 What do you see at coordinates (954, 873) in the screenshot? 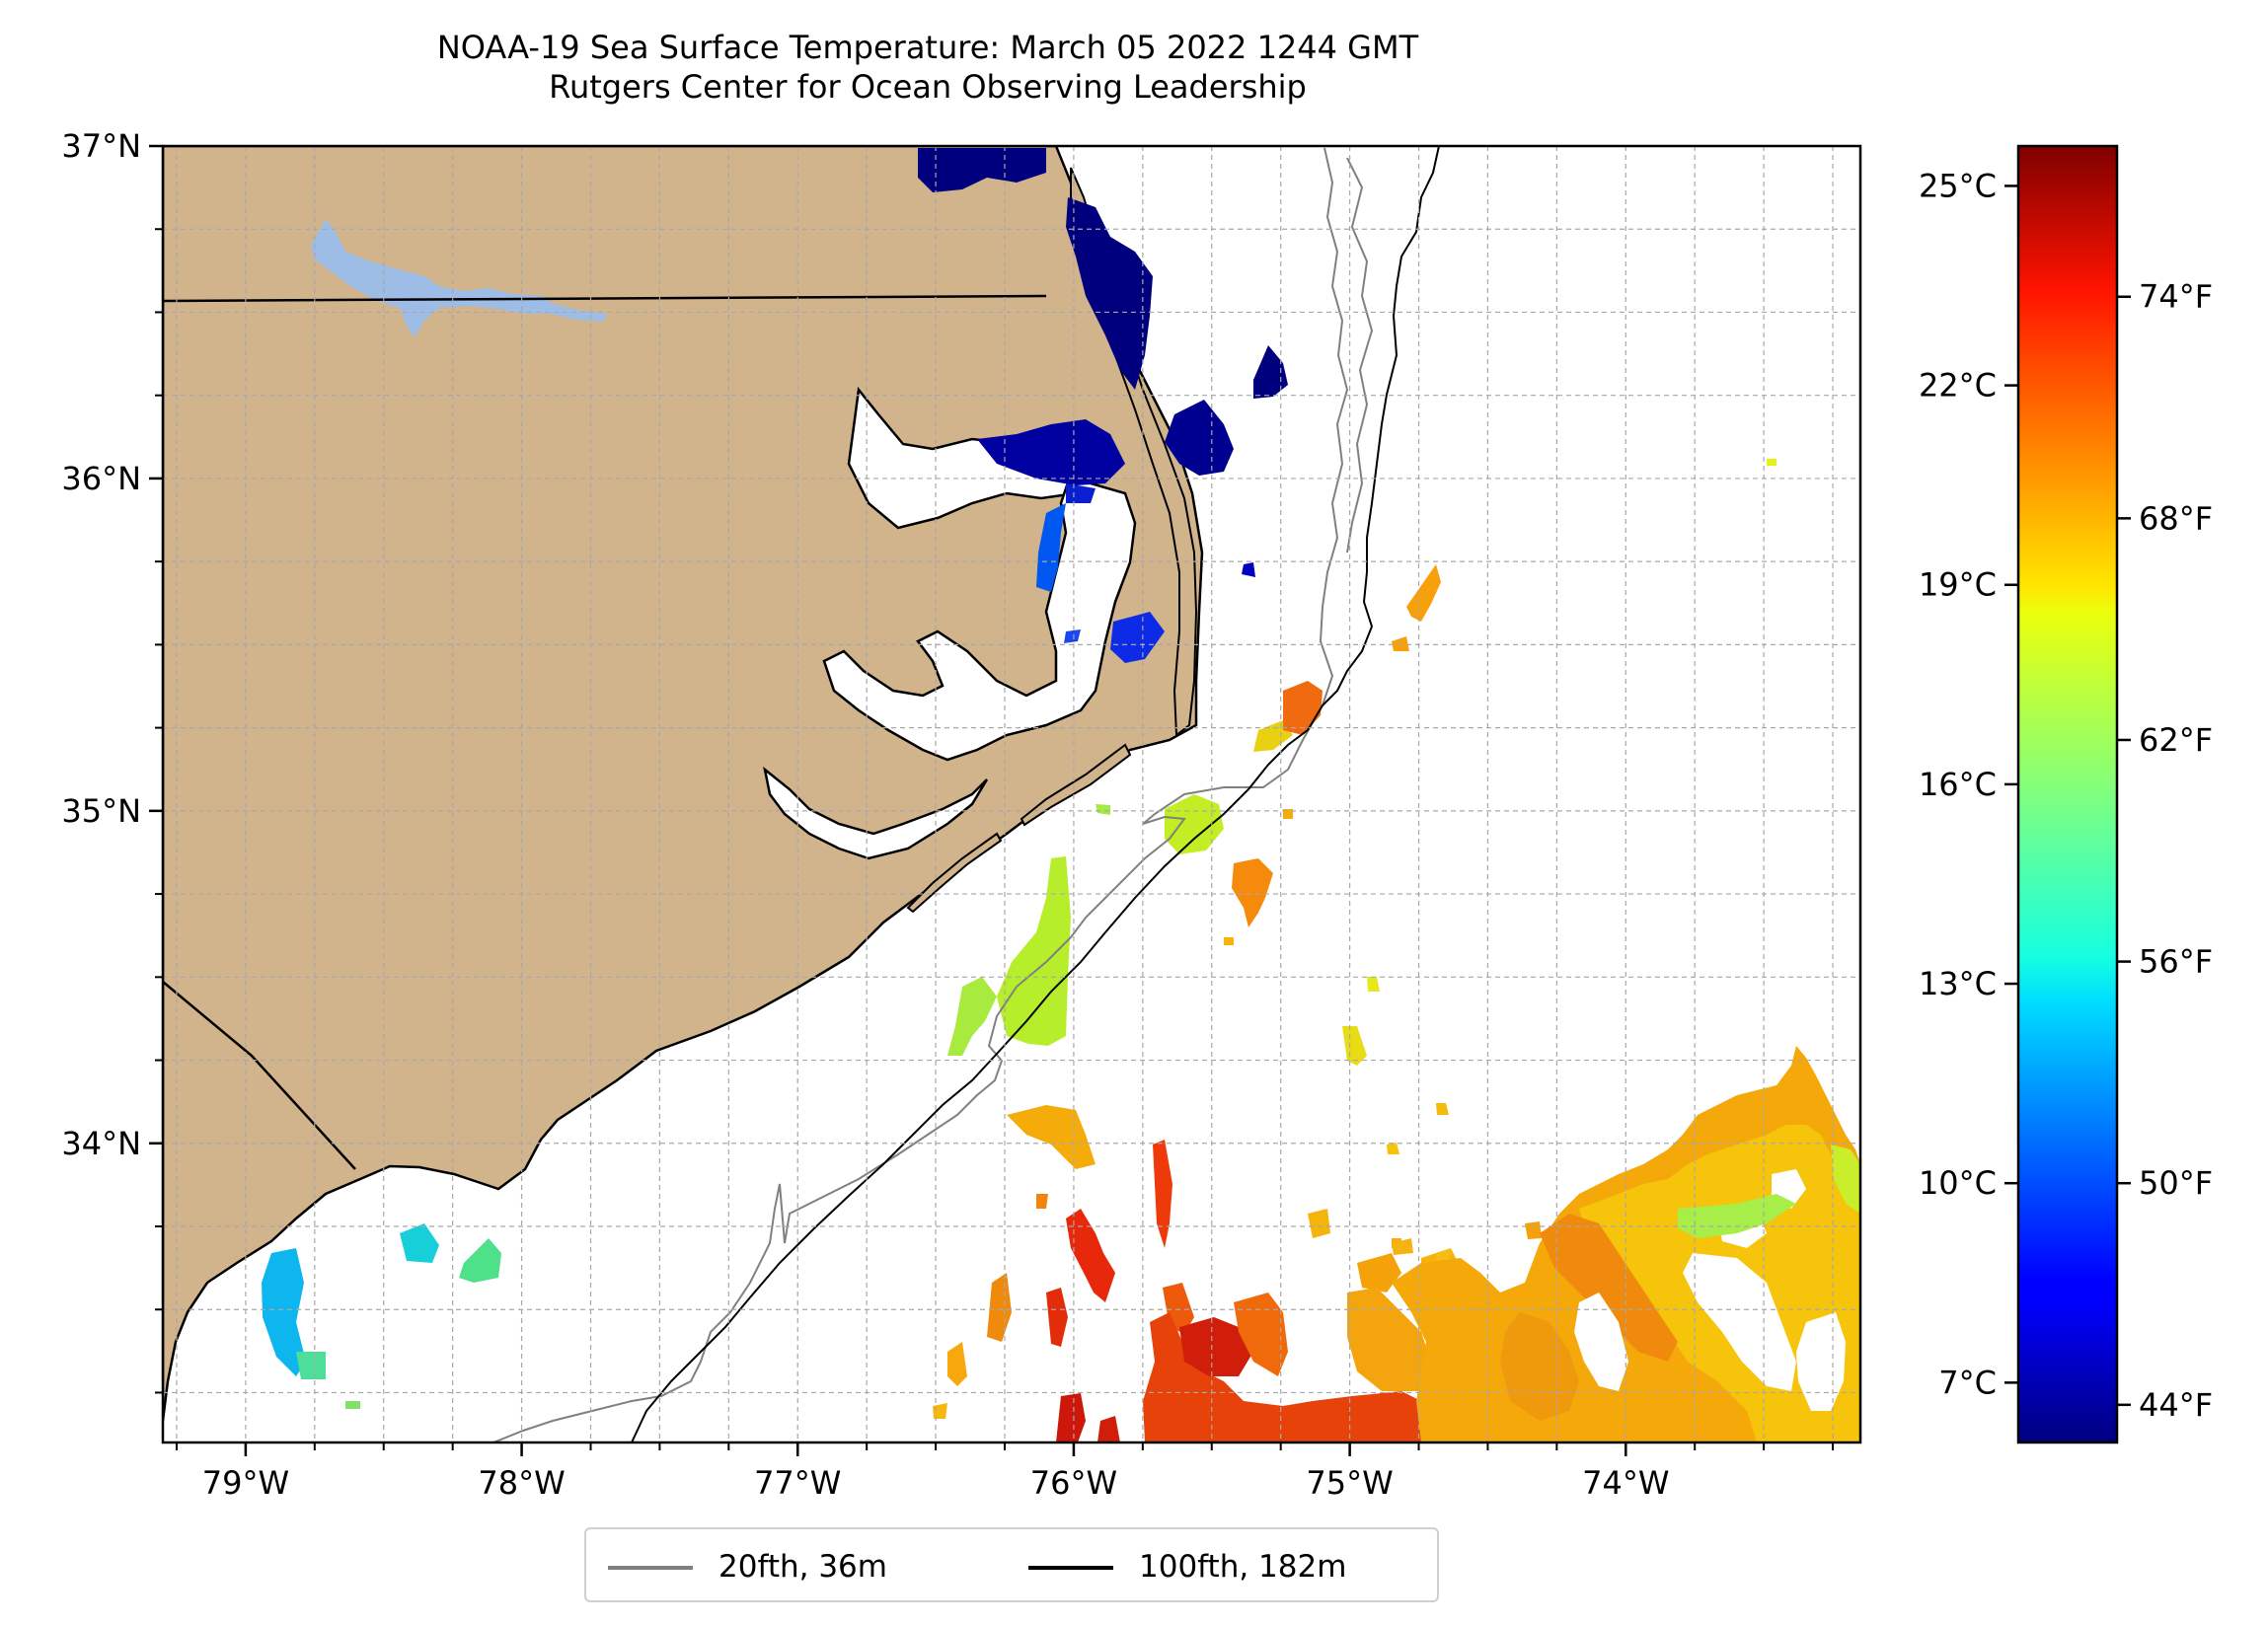
I see `bogue-banks` at bounding box center [954, 873].